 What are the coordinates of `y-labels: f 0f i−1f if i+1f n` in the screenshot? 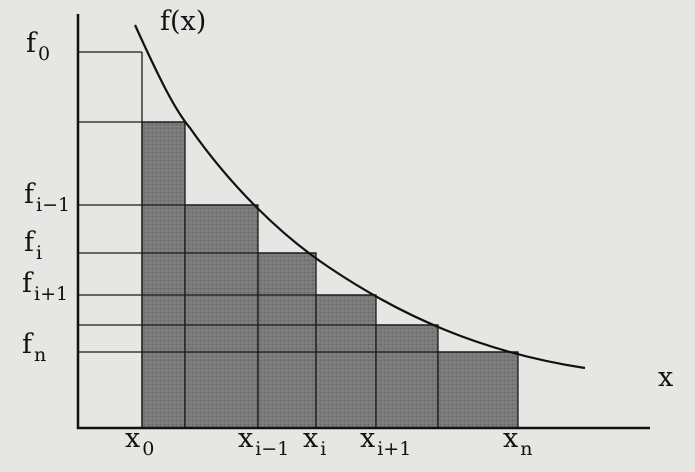 It's located at (46, 197).